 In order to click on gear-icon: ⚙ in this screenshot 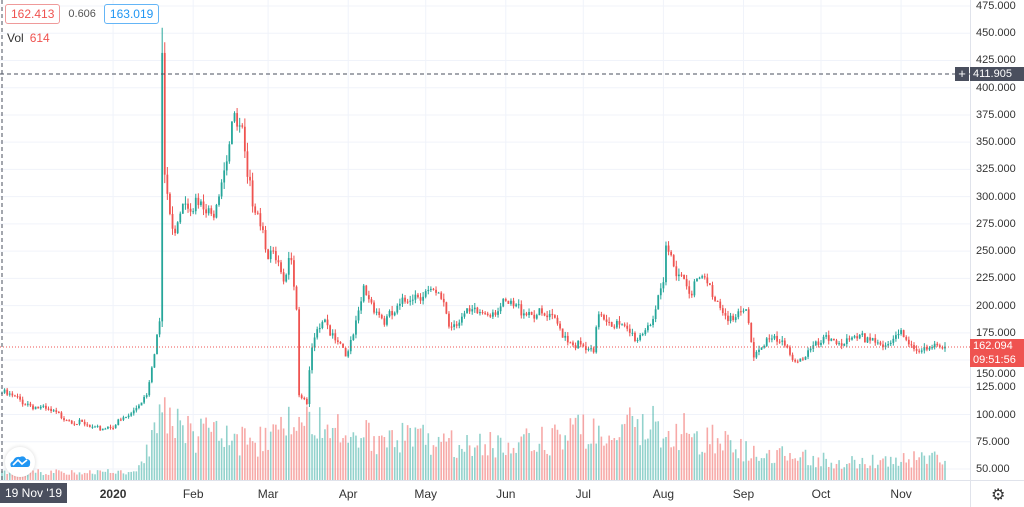, I will do `click(998, 495)`.